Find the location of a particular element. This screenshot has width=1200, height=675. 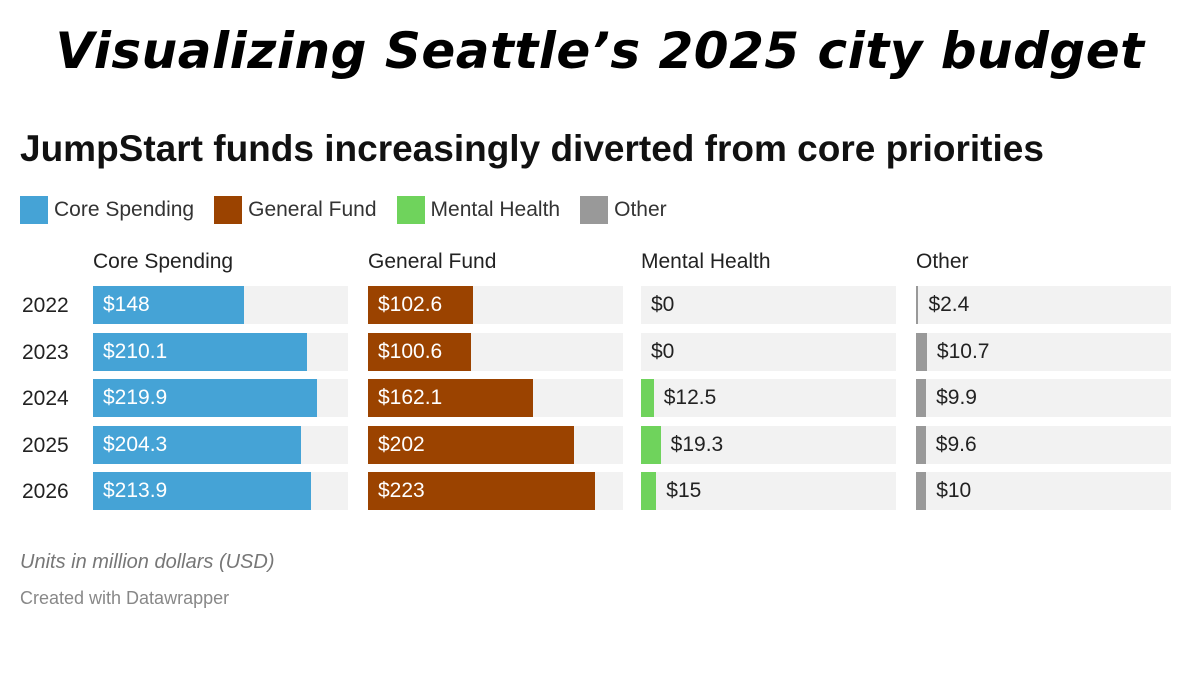

value-label: $219.9 is located at coordinates (135, 397).